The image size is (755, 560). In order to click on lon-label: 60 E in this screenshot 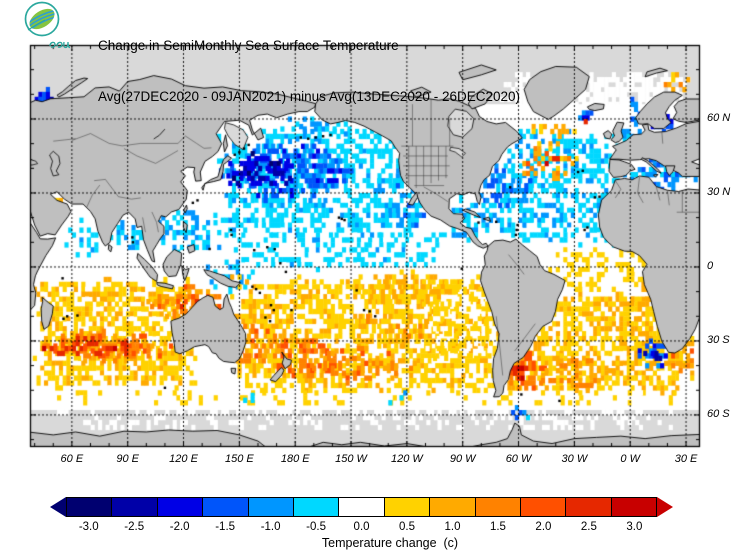, I will do `click(72, 459)`.